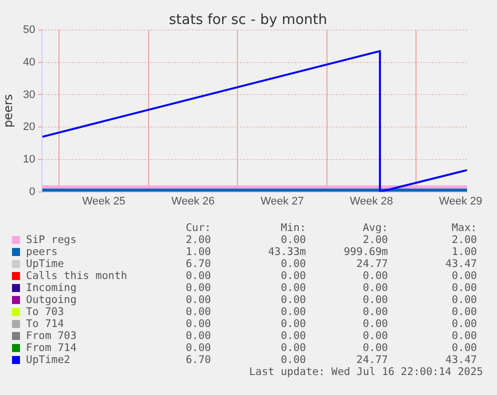 This screenshot has width=497, height=395. What do you see at coordinates (282, 201) in the screenshot?
I see `x-tick-label: Week 27` at bounding box center [282, 201].